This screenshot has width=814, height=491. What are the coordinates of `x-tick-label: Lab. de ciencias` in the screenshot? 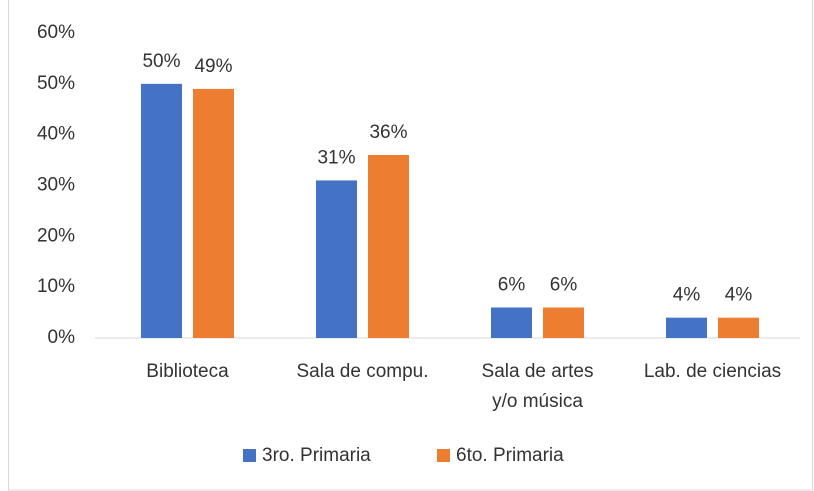 It's located at (712, 371).